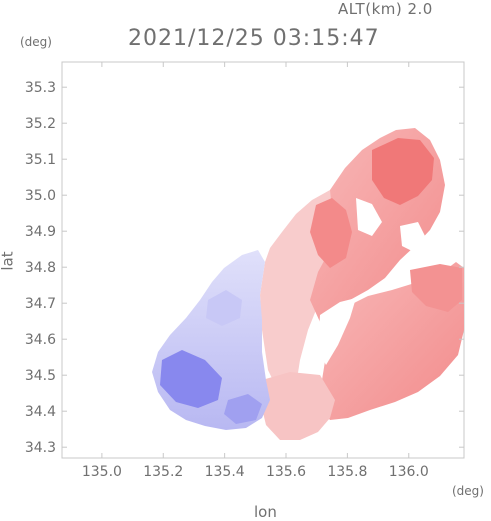 The height and width of the screenshot is (521, 491). What do you see at coordinates (225, 472) in the screenshot?
I see `x-tick-label: 135.4` at bounding box center [225, 472].